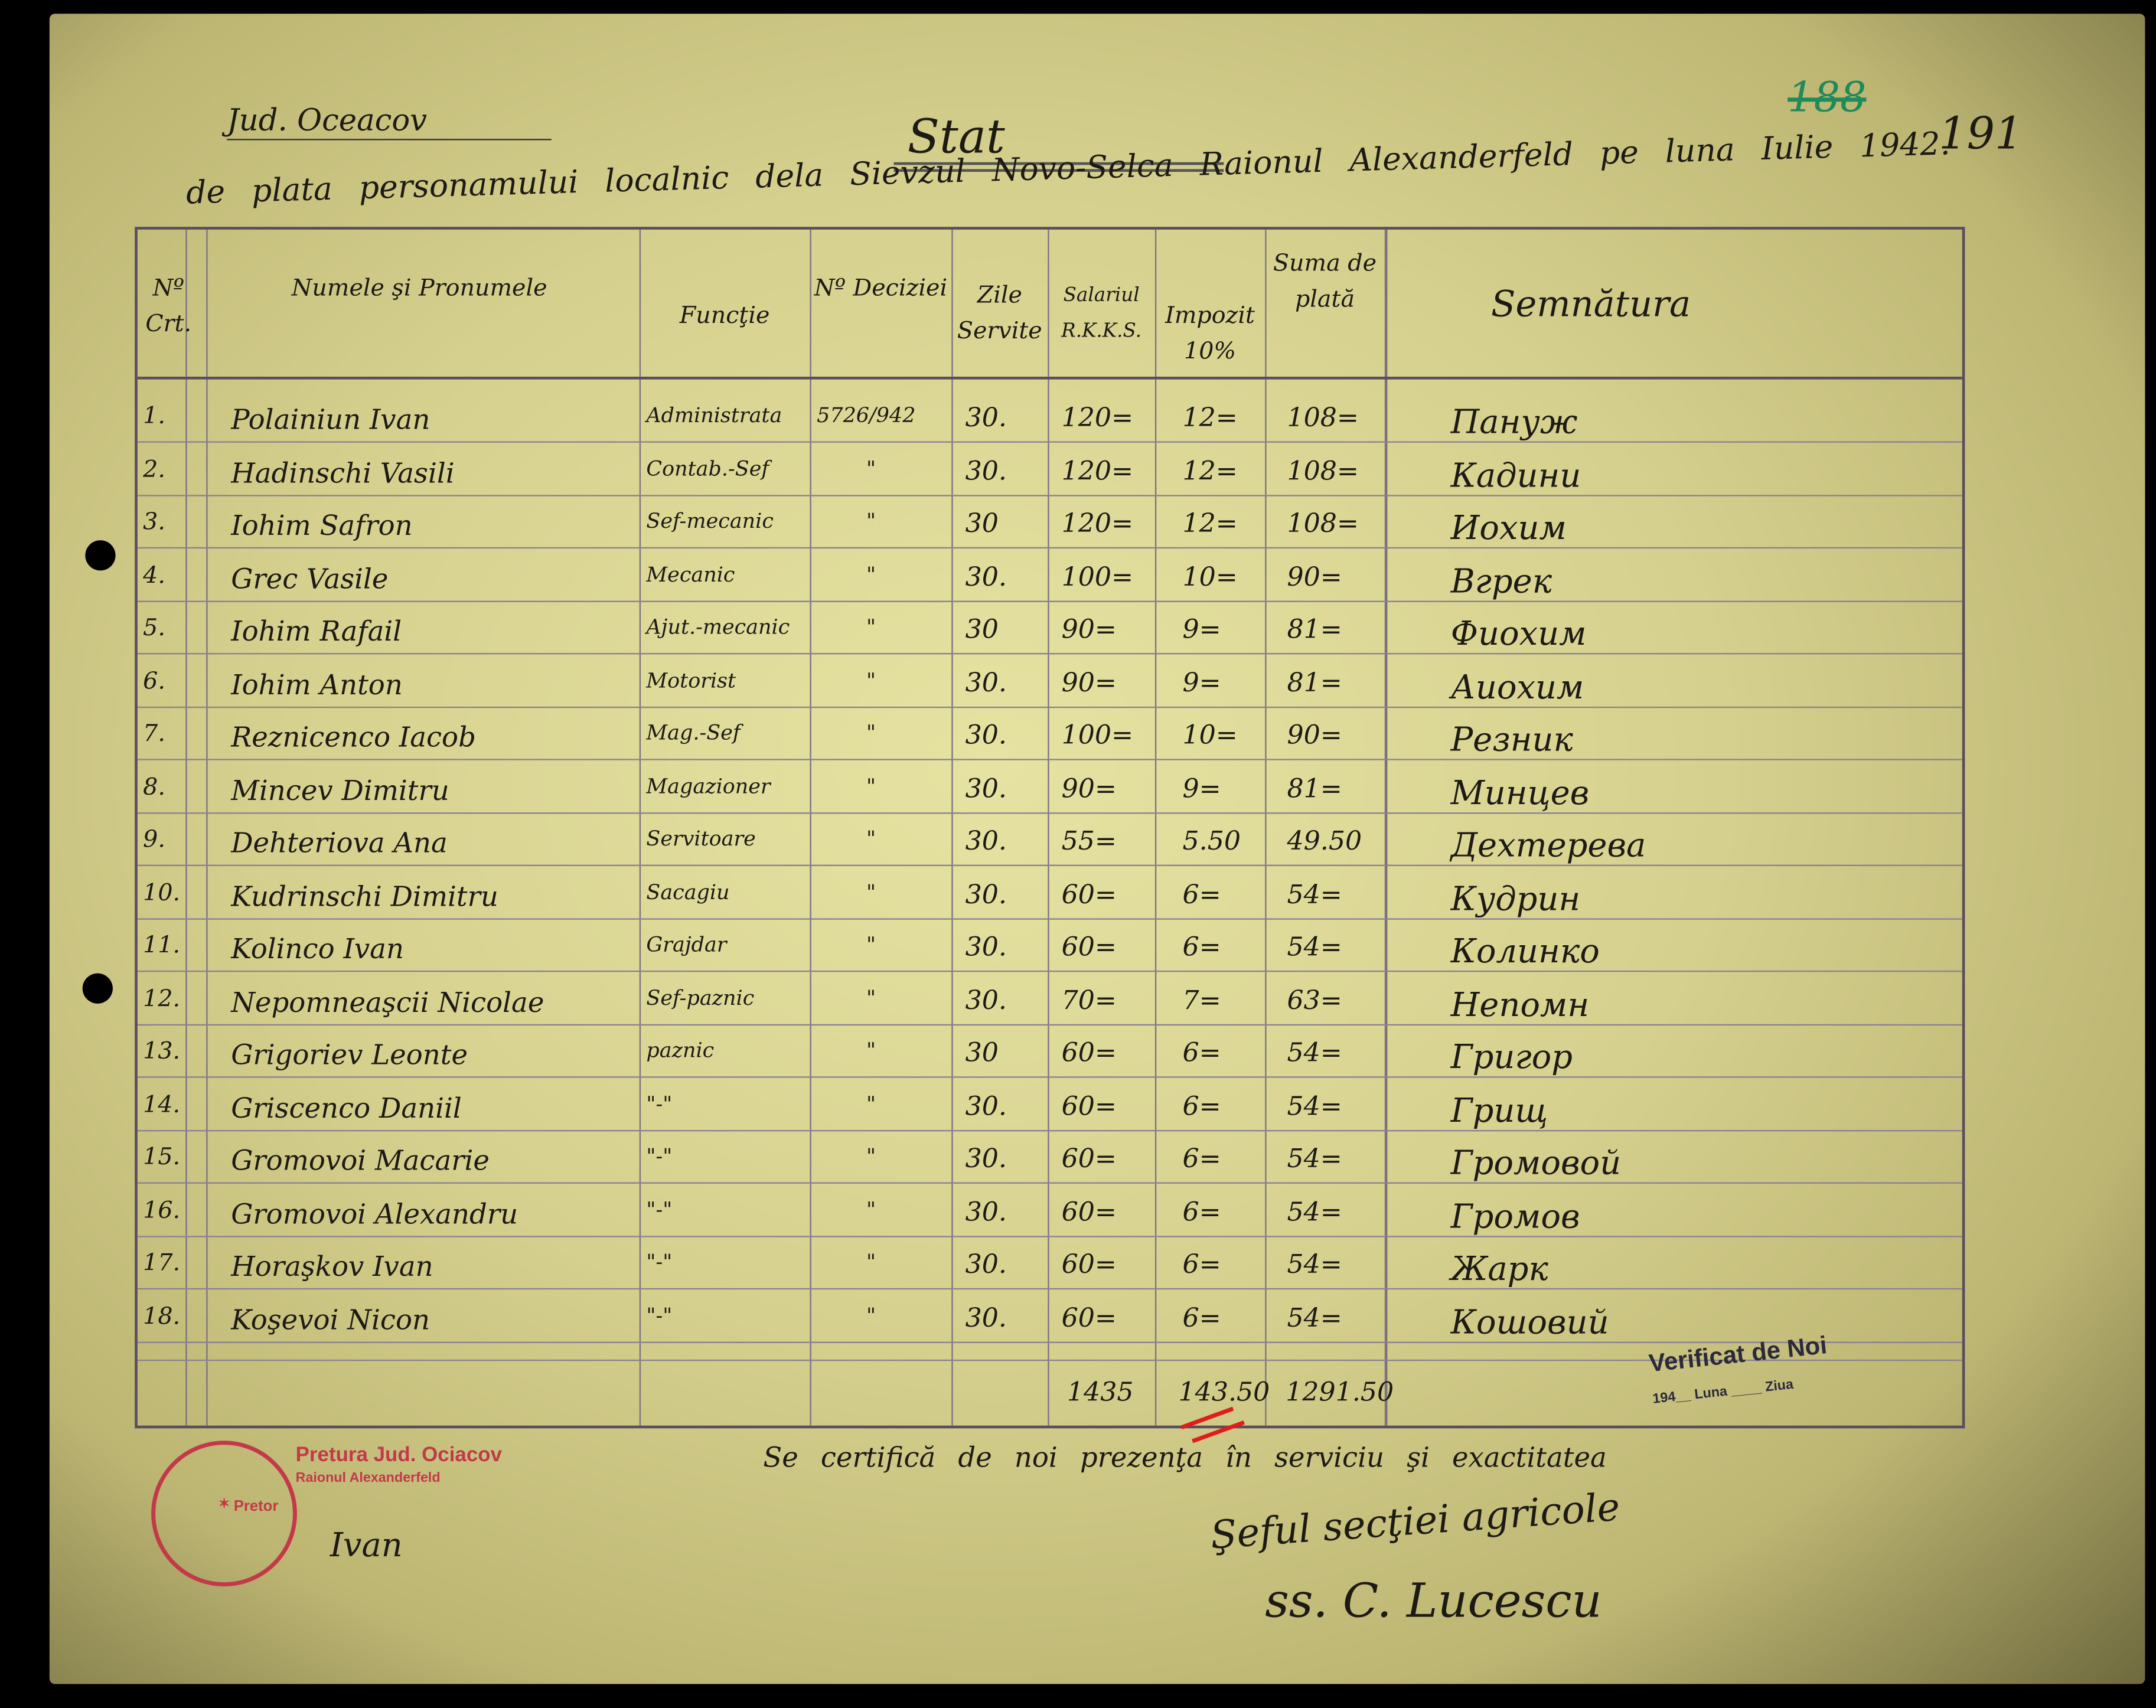  I want to click on stamp-raion: Raionul Alexanderfeld, so click(368, 1479).